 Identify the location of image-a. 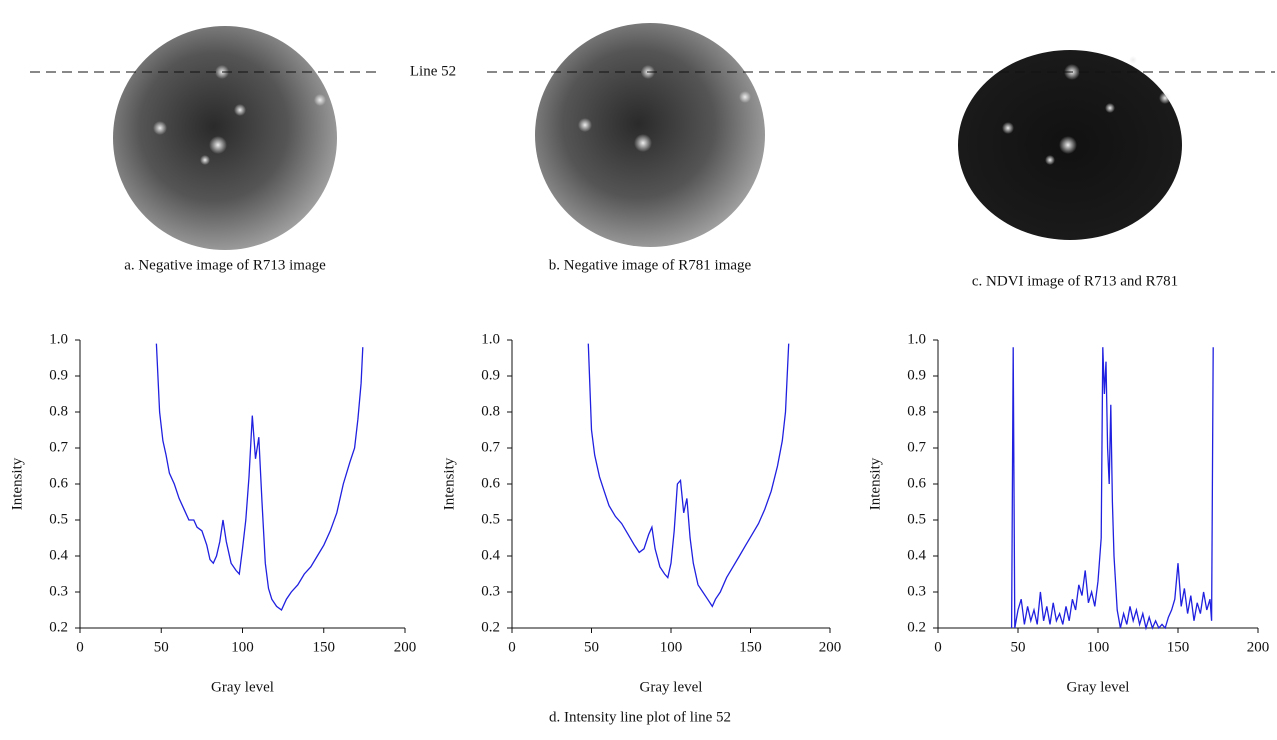
(225, 138).